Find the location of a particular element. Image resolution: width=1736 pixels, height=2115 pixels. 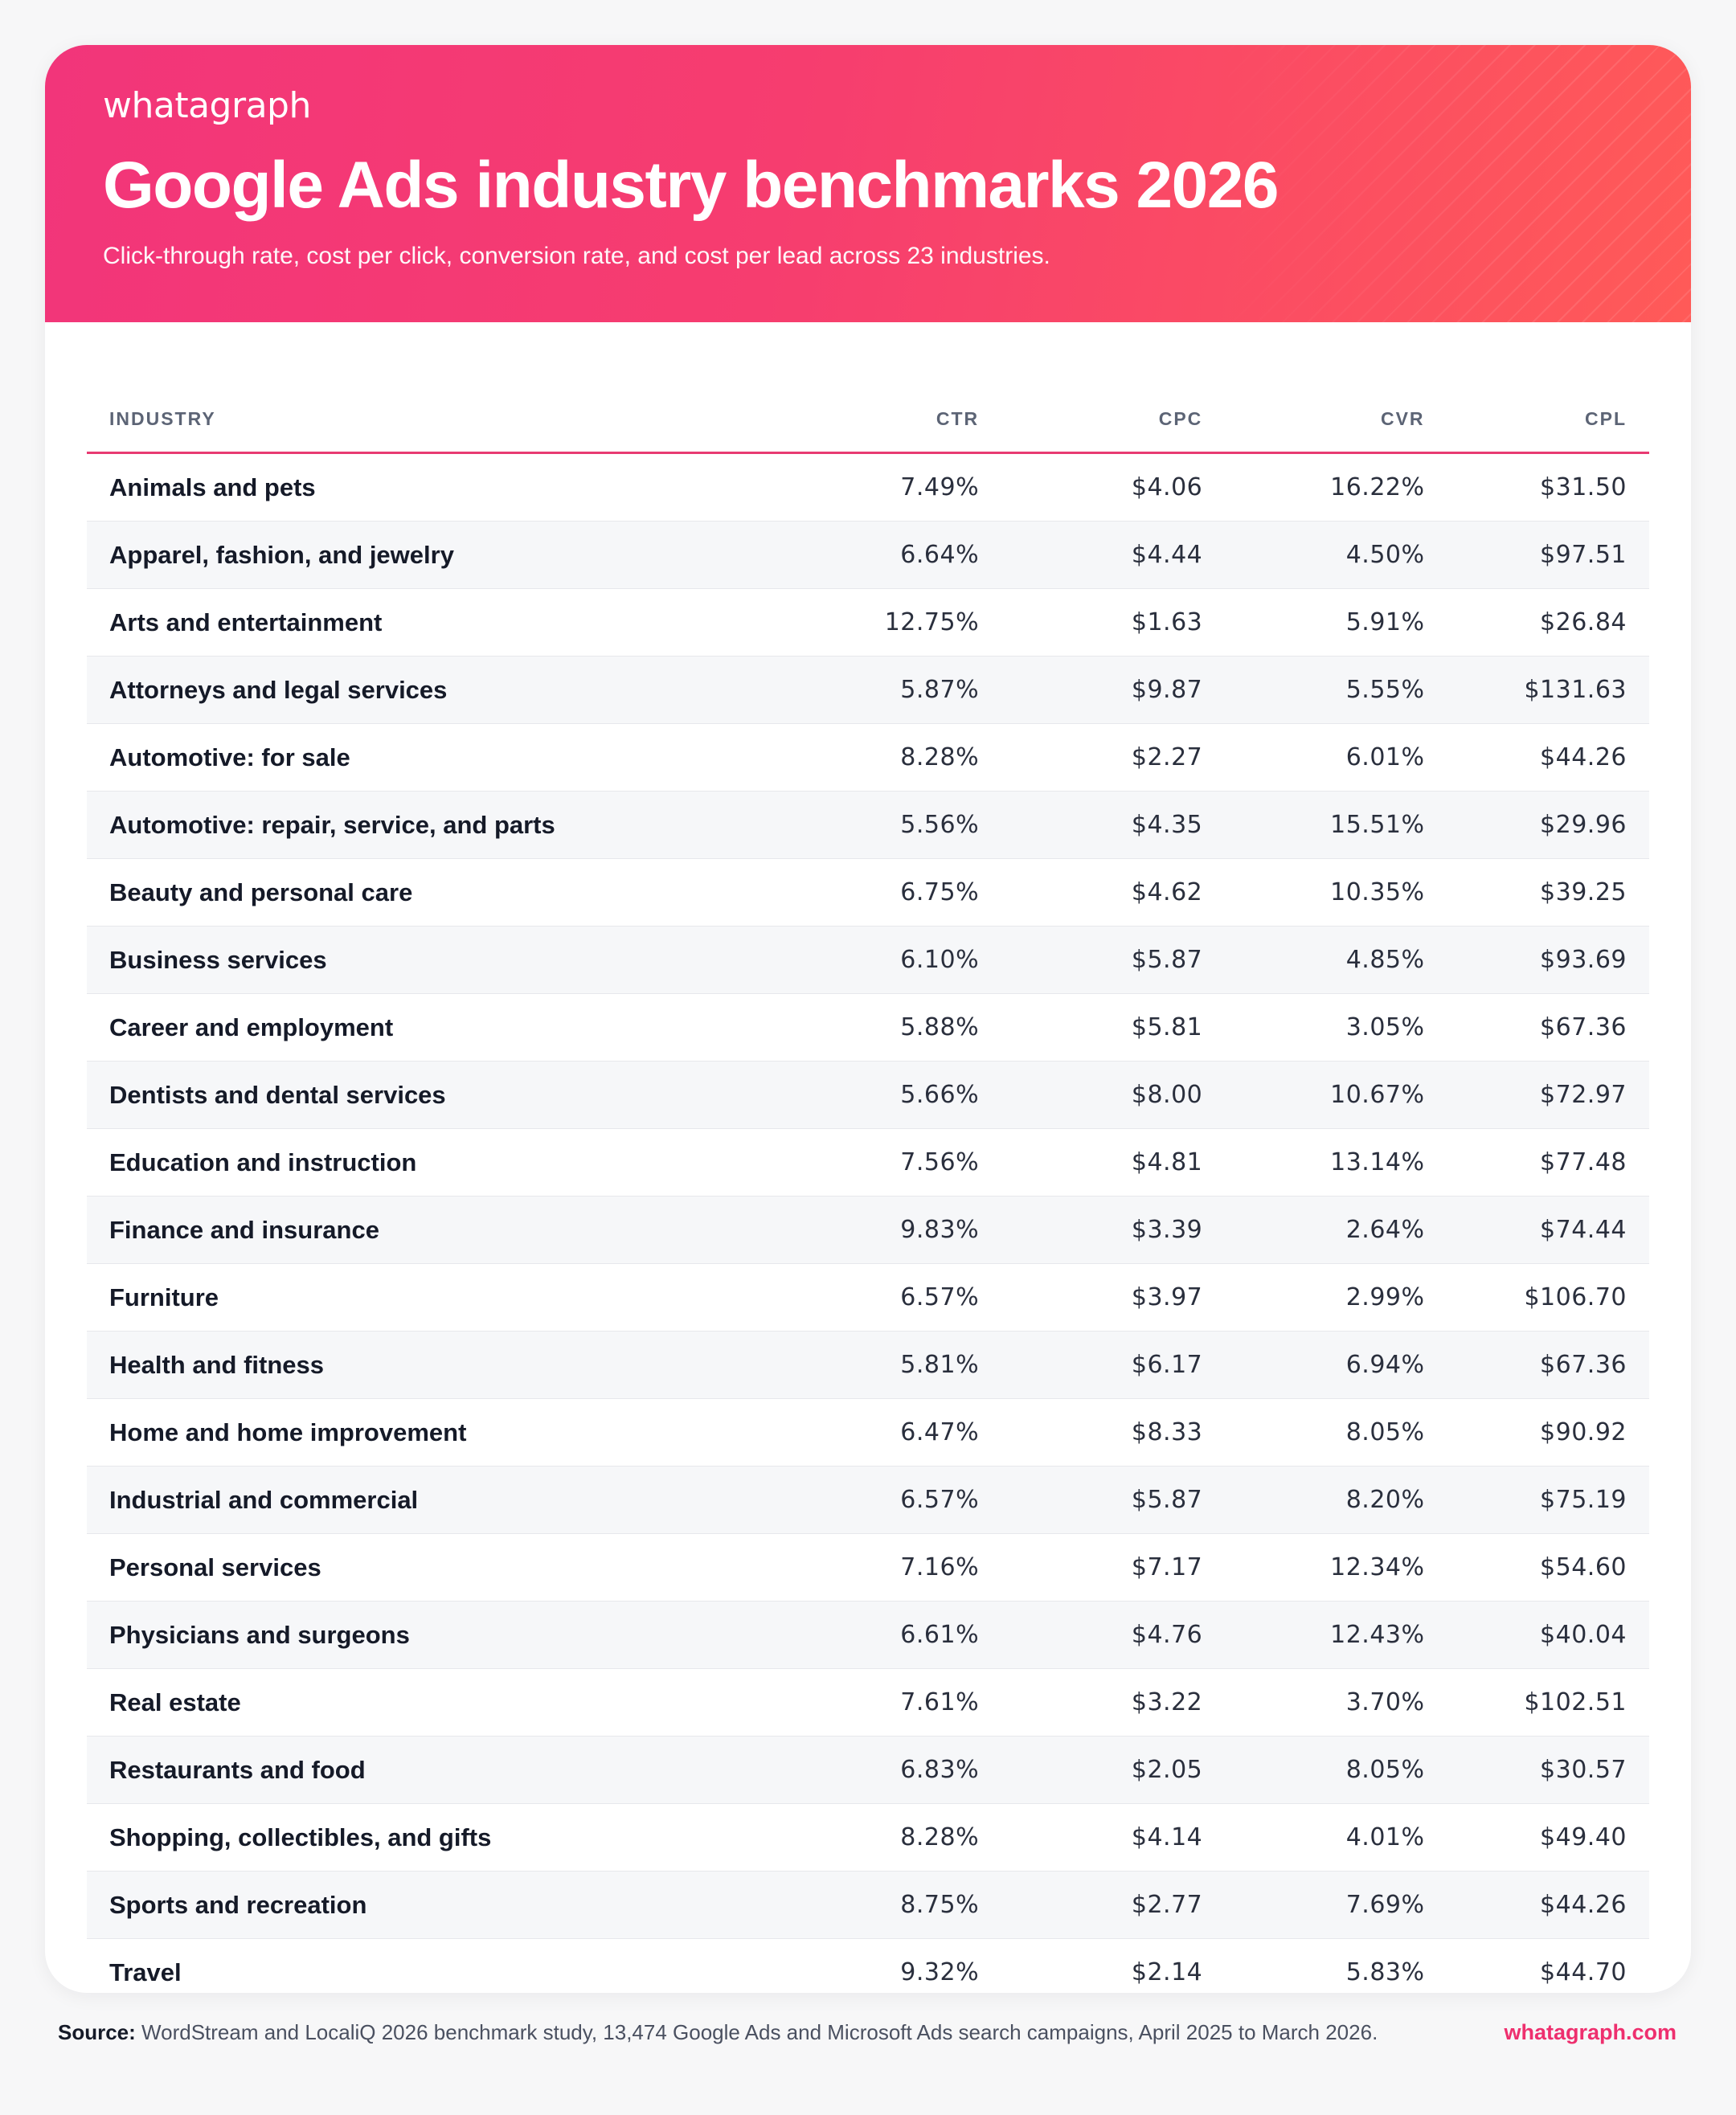

cell-cpc: $4.06 is located at coordinates (1167, 487).